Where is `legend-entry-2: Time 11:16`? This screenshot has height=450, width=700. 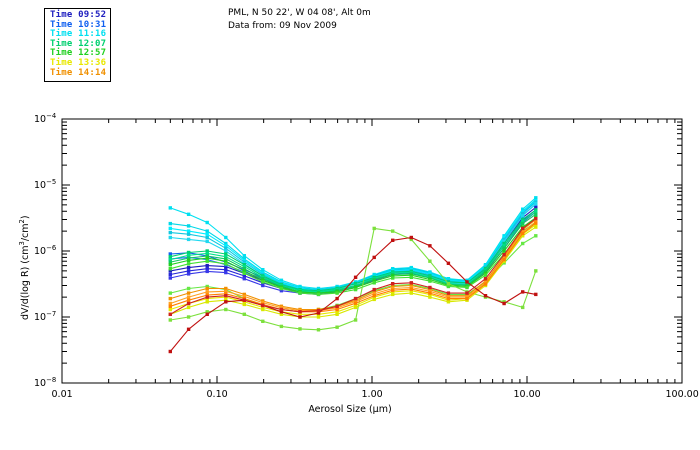
legend-entry-2: Time 11:16 is located at coordinates (78, 34).